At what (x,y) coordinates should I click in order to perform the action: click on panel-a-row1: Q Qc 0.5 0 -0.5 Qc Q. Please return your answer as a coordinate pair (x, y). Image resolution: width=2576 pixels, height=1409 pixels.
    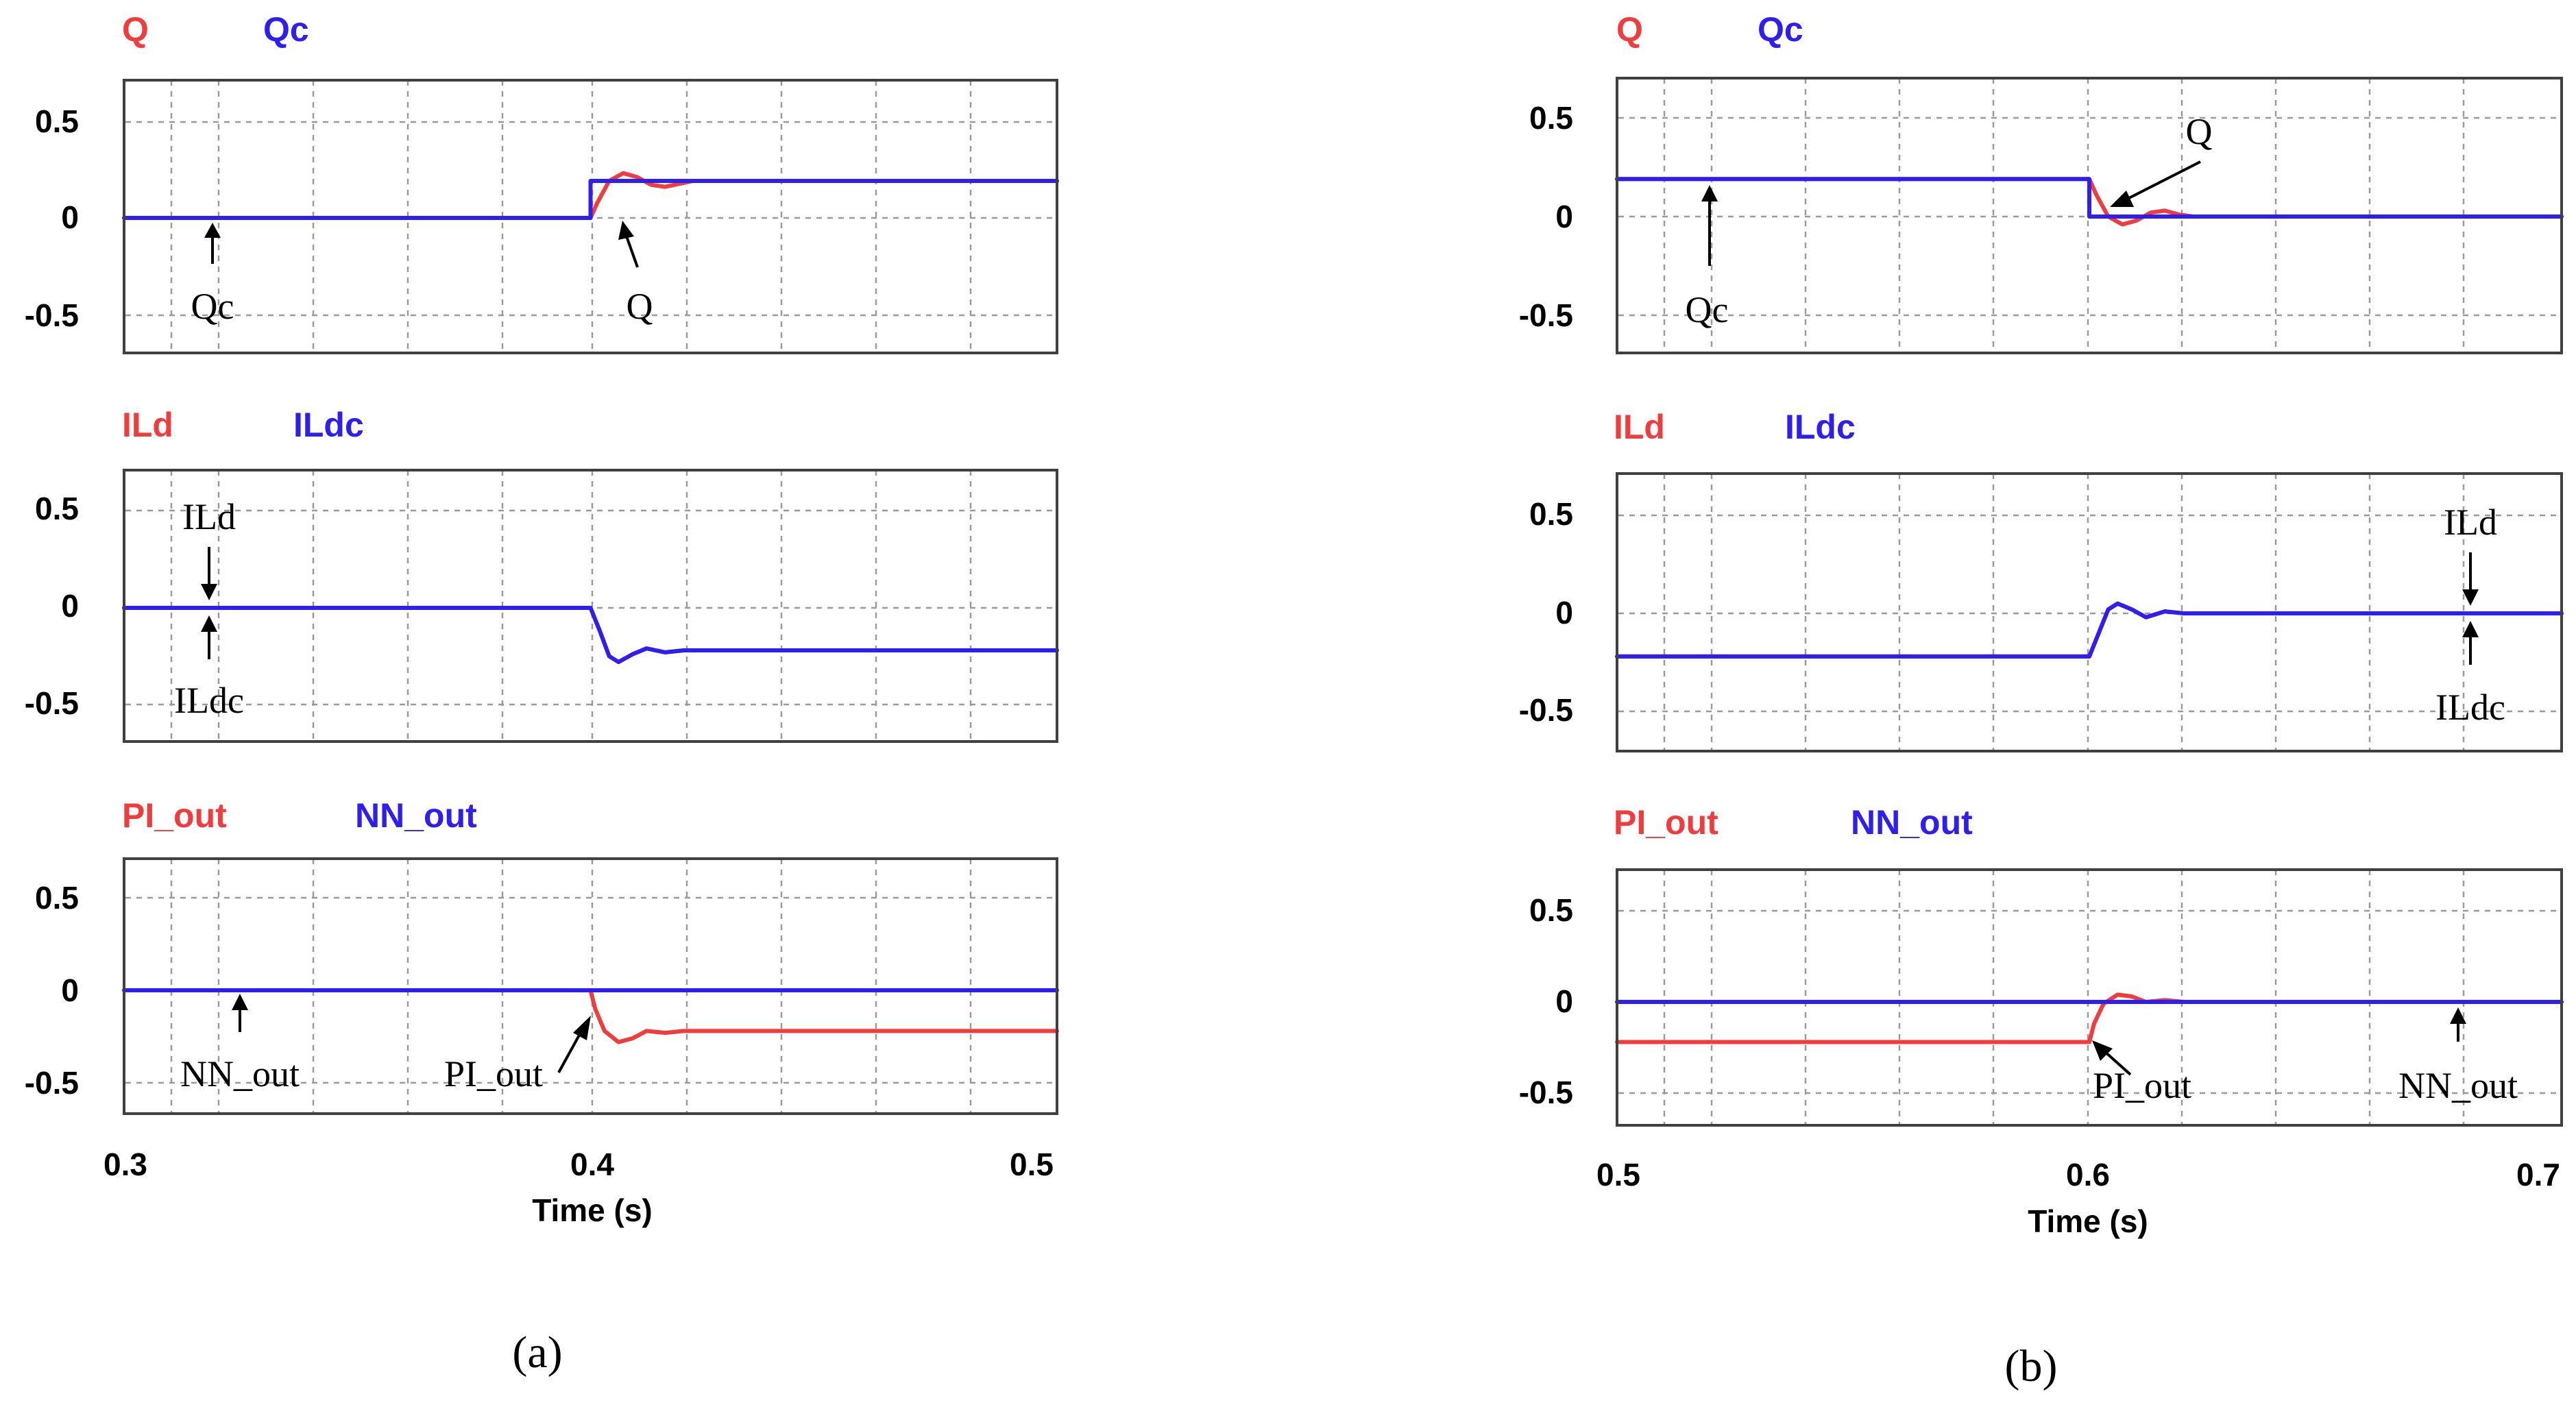
    Looking at the image, I should click on (542, 182).